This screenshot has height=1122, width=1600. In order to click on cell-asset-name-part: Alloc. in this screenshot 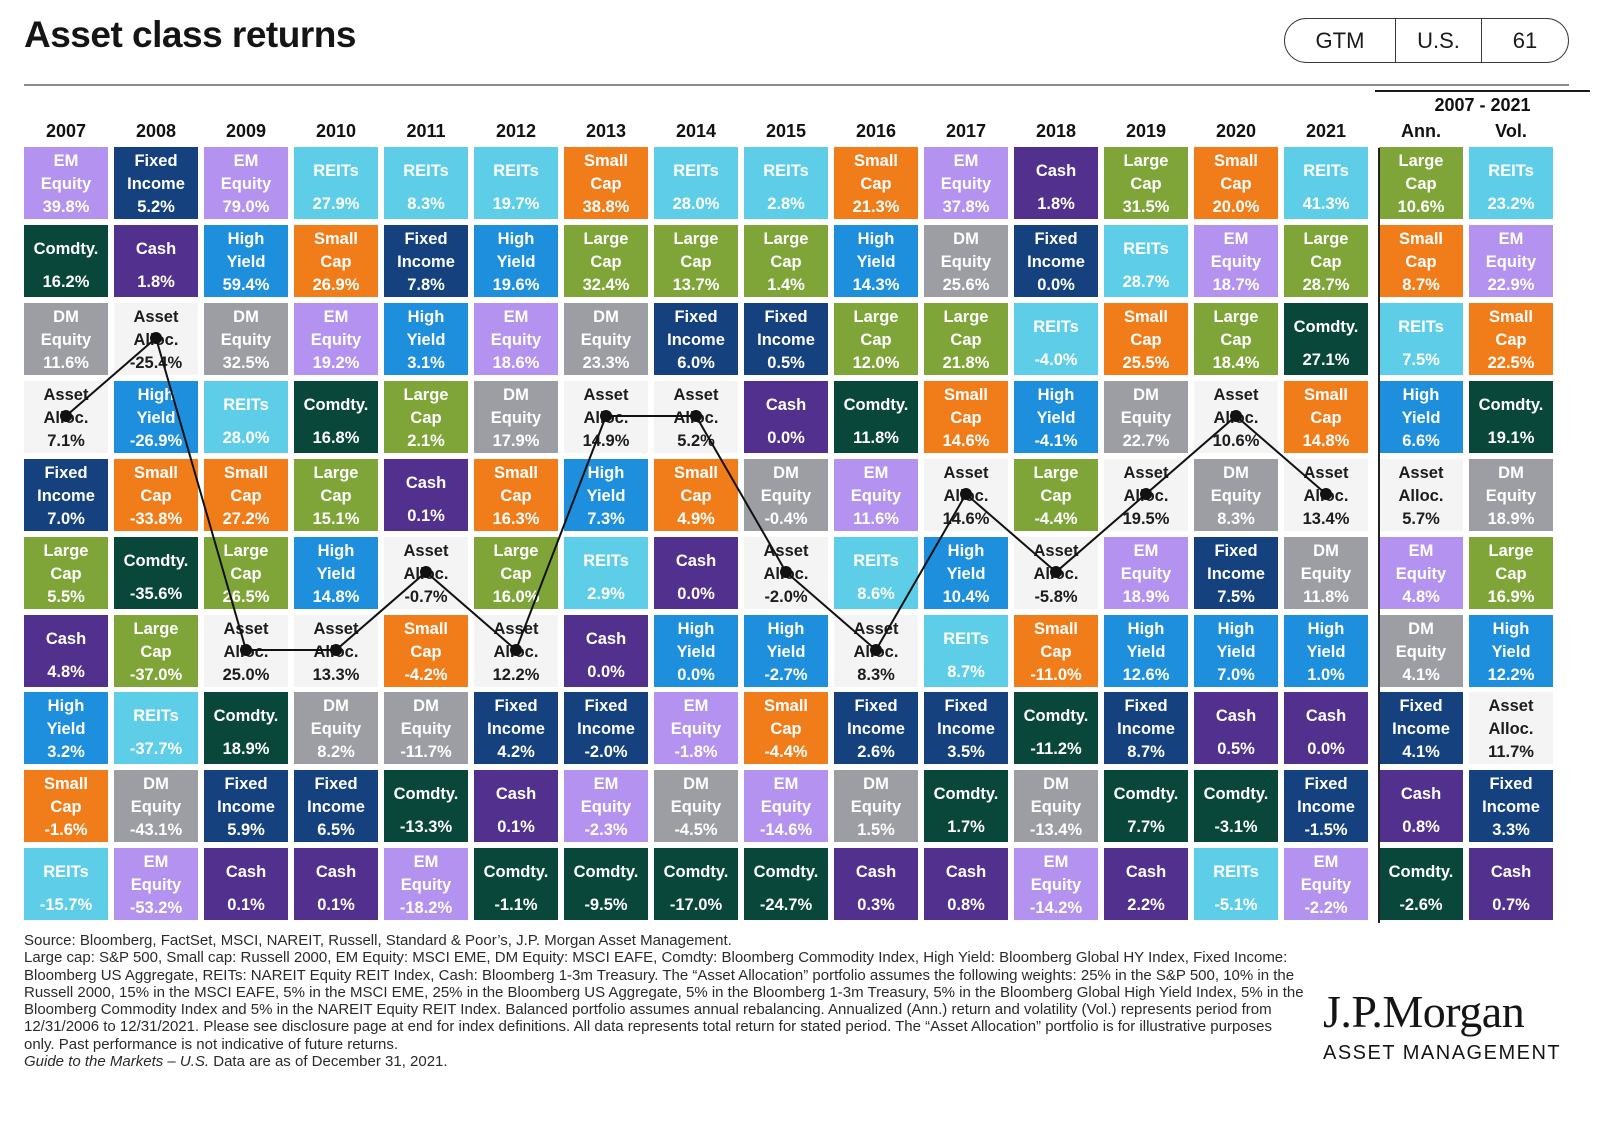, I will do `click(1146, 496)`.